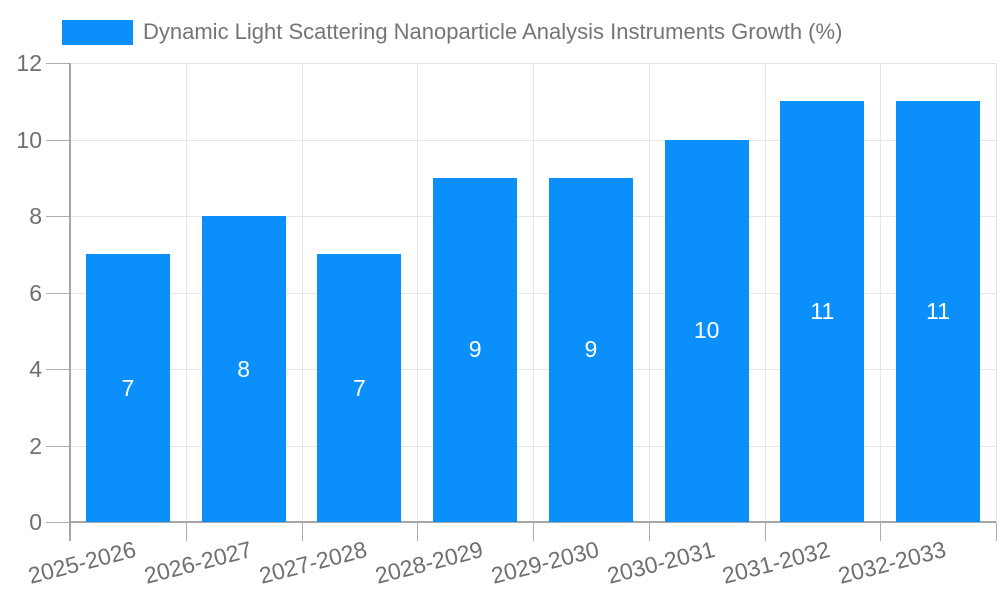 This screenshot has height=600, width=1000. I want to click on y-axis-label: 6, so click(35, 292).